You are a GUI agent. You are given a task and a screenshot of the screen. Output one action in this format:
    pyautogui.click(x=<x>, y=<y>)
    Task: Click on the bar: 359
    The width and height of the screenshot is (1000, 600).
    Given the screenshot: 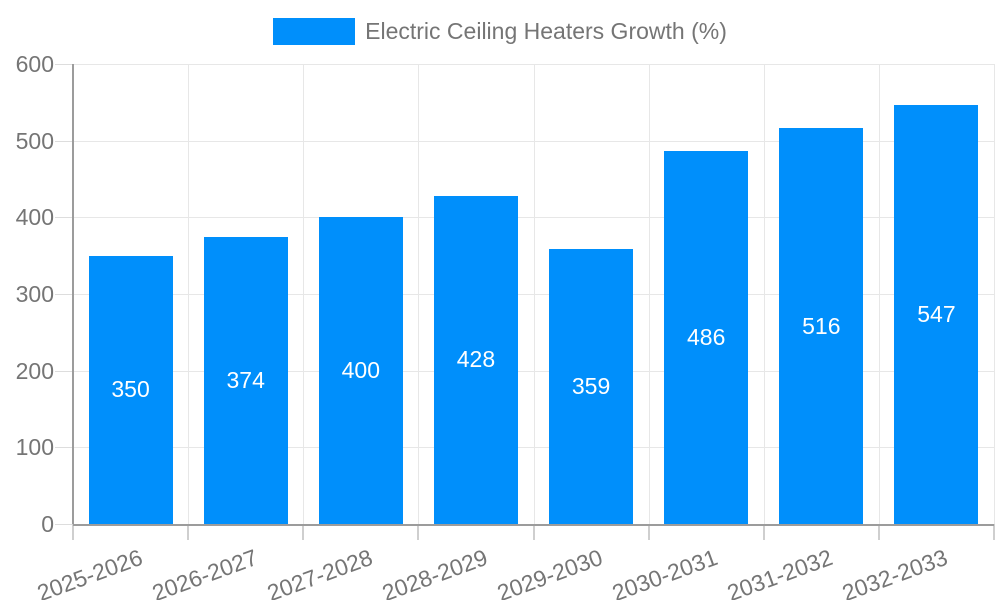 What is the action you would take?
    pyautogui.click(x=591, y=386)
    